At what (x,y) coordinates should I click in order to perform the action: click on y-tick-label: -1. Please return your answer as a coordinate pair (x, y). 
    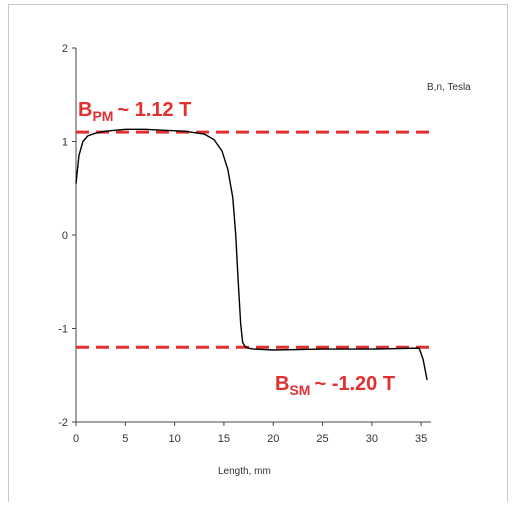
    Looking at the image, I should click on (63, 330).